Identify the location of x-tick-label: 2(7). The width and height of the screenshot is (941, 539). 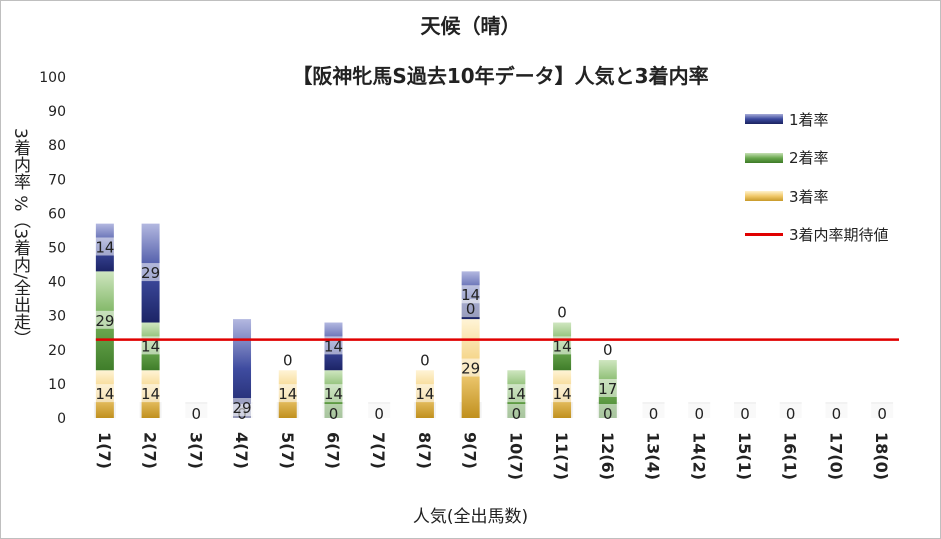
(150, 450).